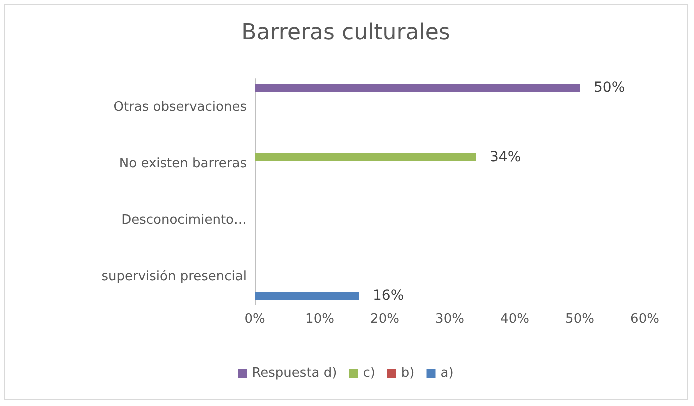 The height and width of the screenshot is (406, 694). Describe the element at coordinates (580, 319) in the screenshot. I see `x-tick-label: 50%` at that location.